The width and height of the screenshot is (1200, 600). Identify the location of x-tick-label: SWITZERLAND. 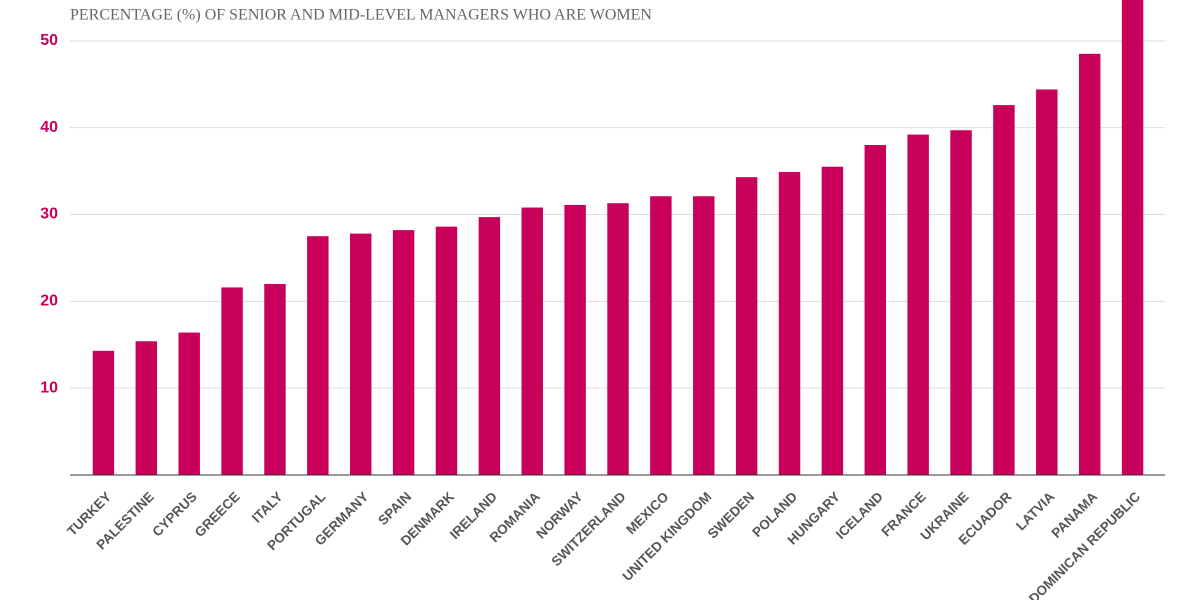
(589, 529).